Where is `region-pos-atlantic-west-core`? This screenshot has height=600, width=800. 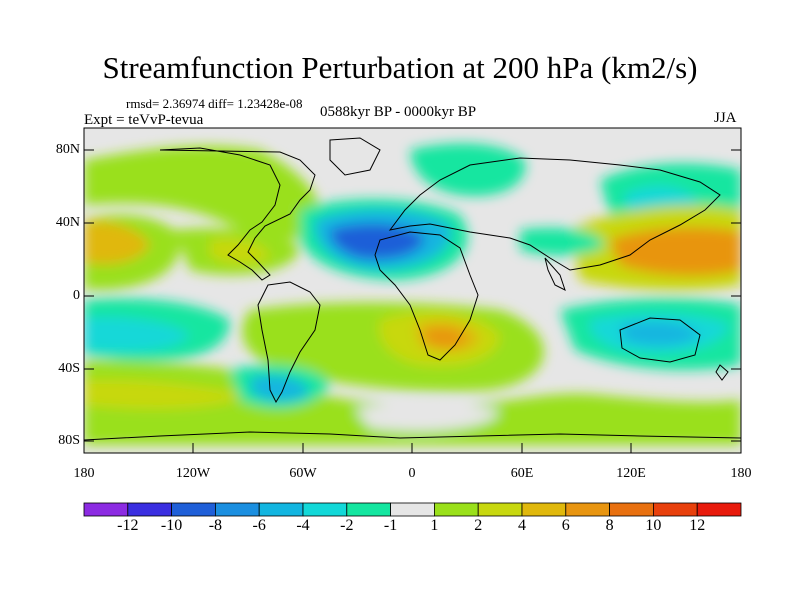
region-pos-atlantic-west-core is located at coordinates (240, 251).